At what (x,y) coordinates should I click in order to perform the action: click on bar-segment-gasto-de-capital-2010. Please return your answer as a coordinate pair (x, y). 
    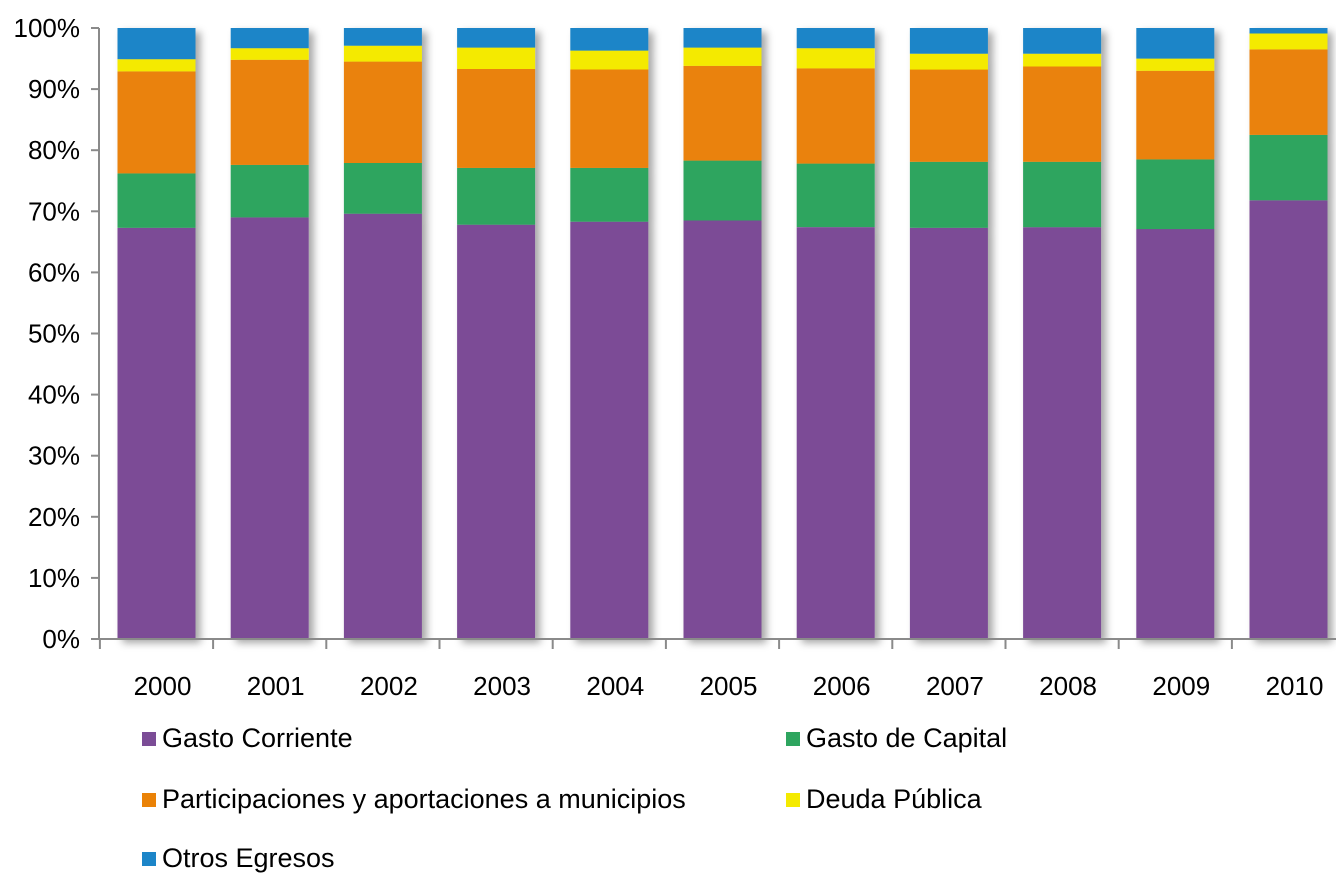
    Looking at the image, I should click on (1288, 167).